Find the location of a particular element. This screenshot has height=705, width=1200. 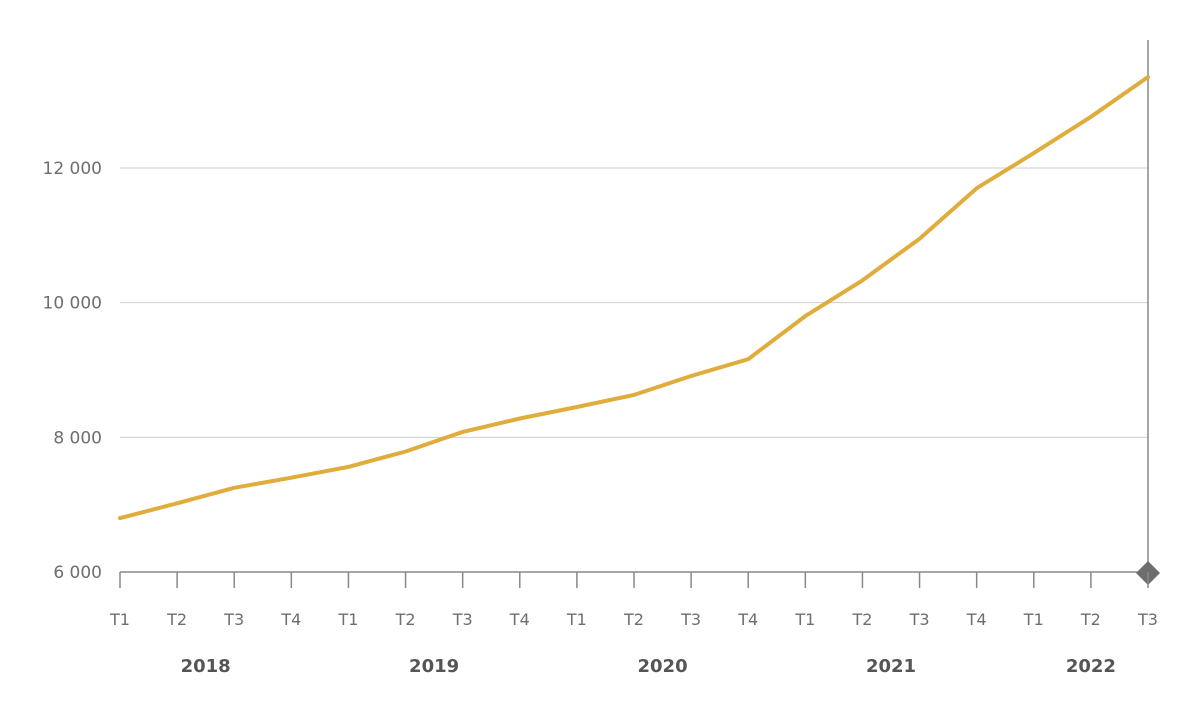

year-labels: 2018 2019 2020 2021 2022 is located at coordinates (648, 666).